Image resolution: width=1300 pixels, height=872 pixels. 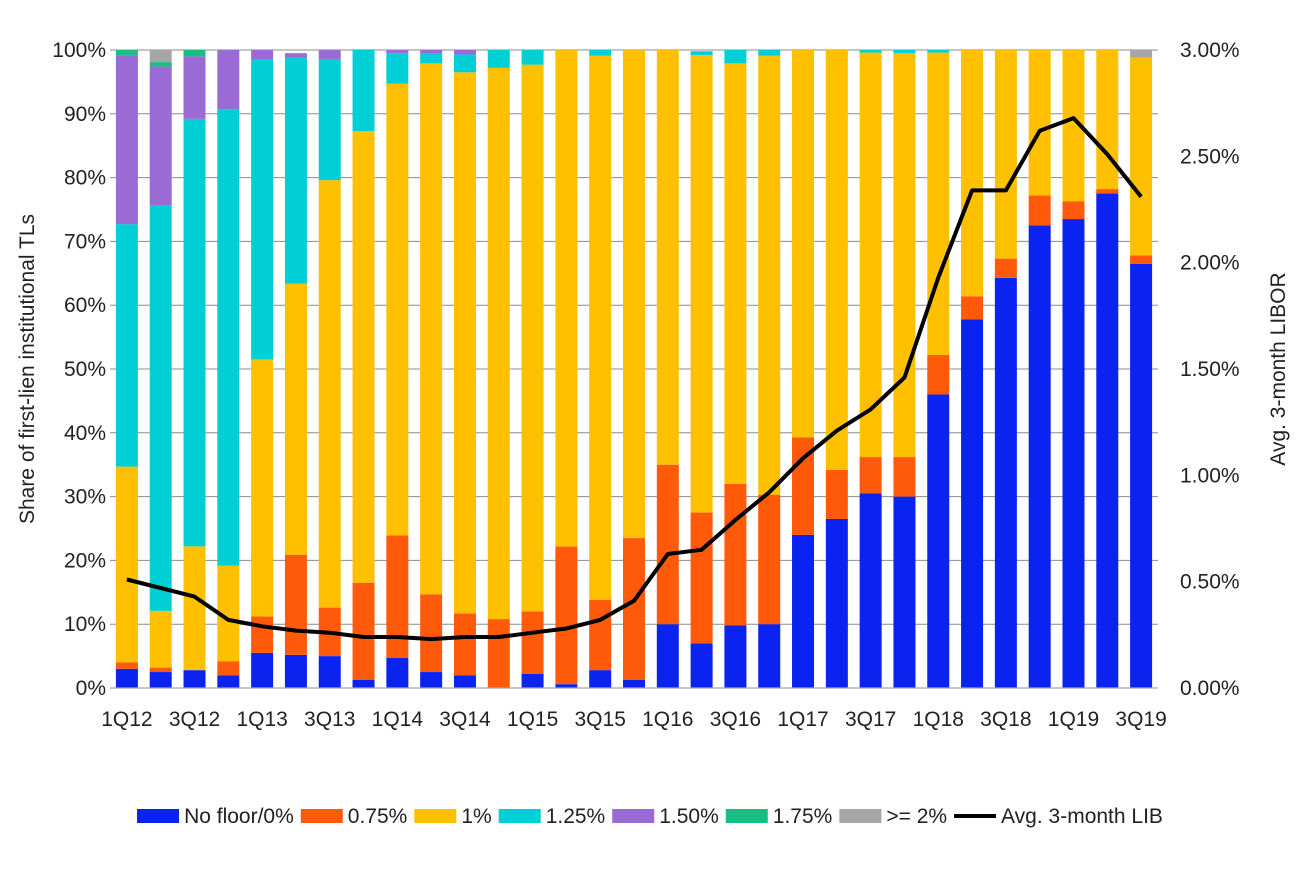 I want to click on x-tick-label: 3Q18, so click(x=1005, y=719).